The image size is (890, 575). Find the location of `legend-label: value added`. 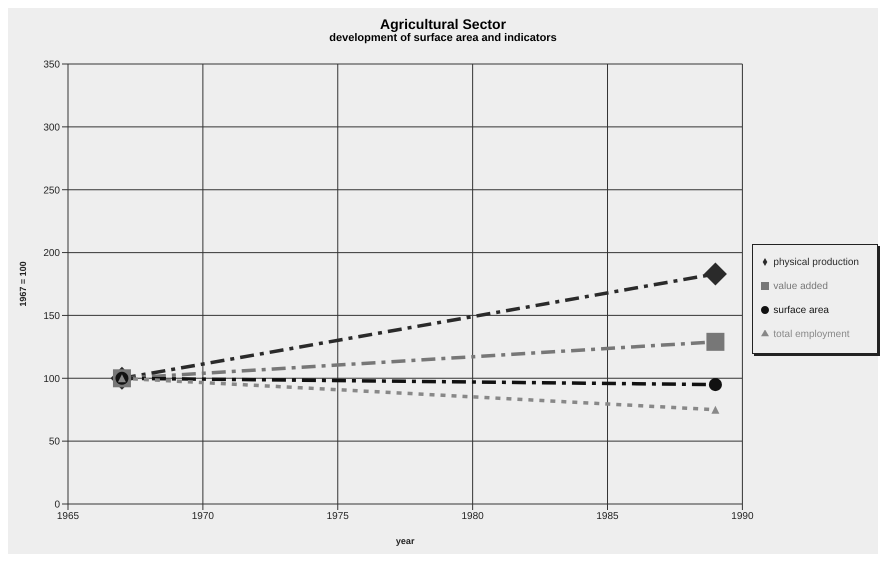

legend-label: value added is located at coordinates (800, 286).